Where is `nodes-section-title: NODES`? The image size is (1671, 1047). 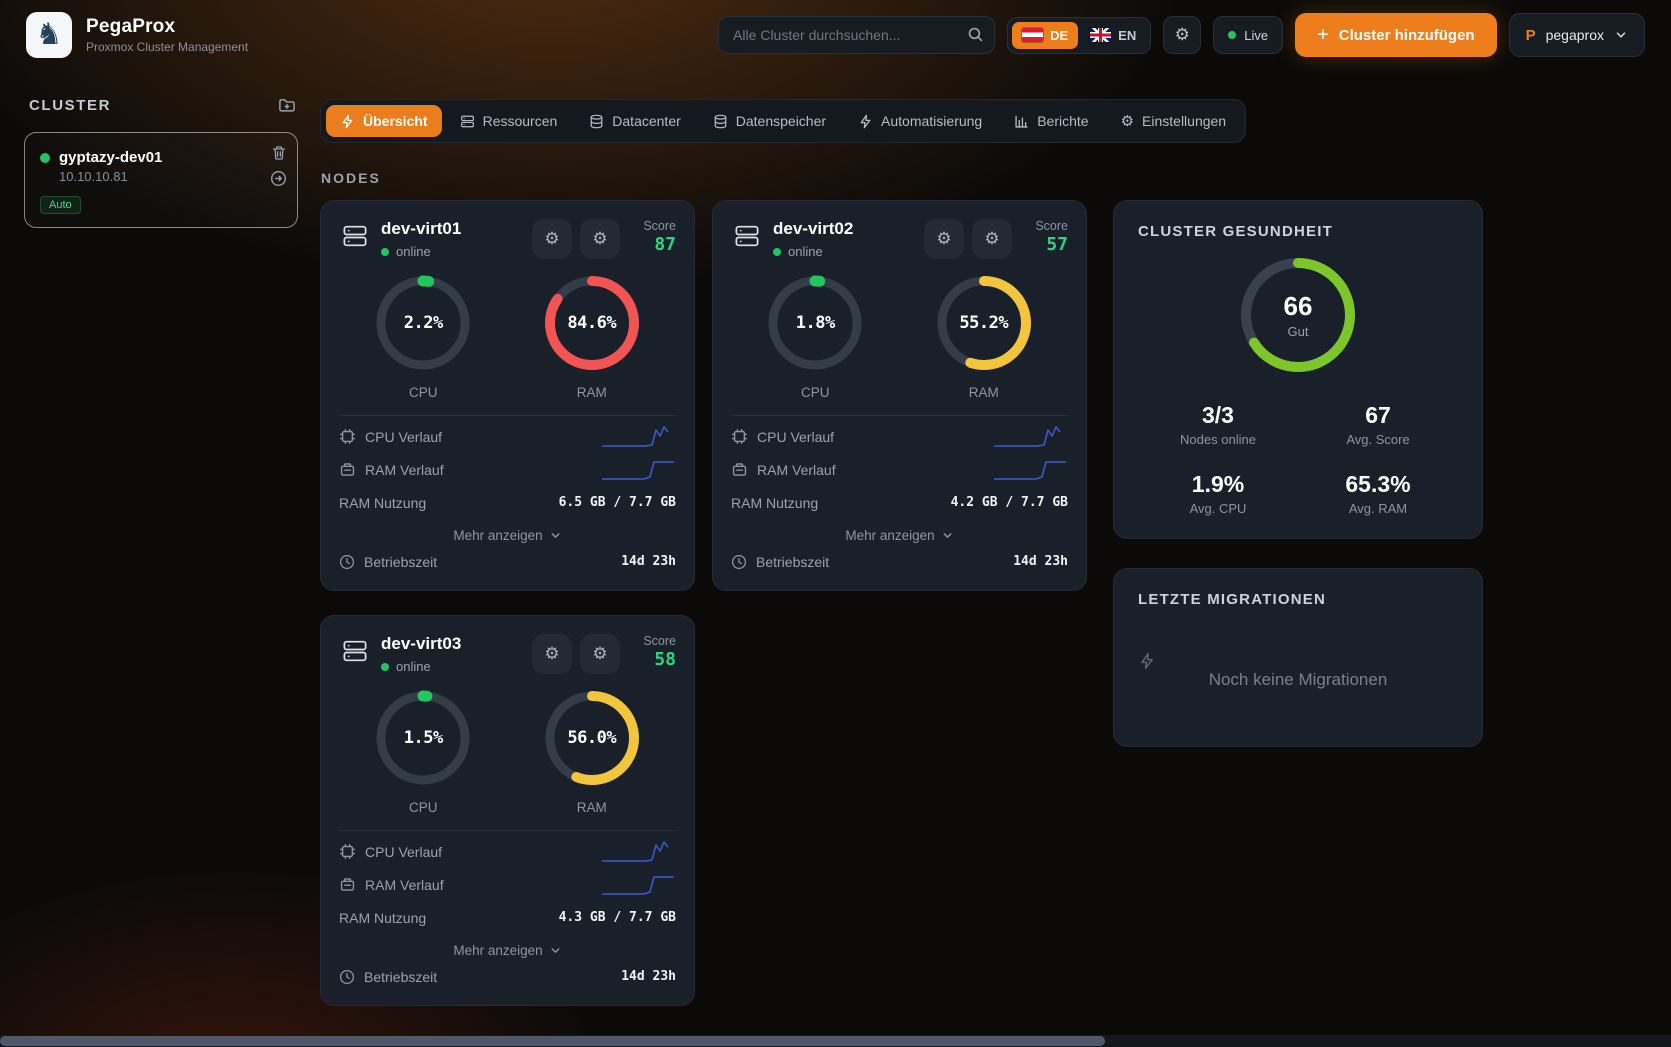 nodes-section-title: NODES is located at coordinates (351, 178).